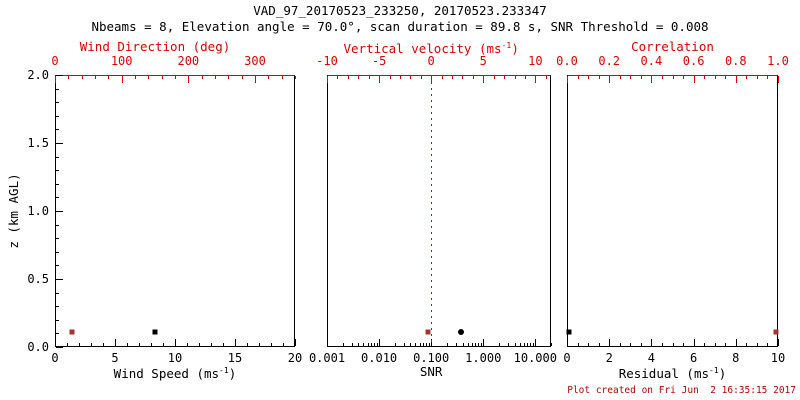 The width and height of the screenshot is (800, 400). I want to click on wind-x2-axis-title: Wind Direction (deg), so click(155, 46).